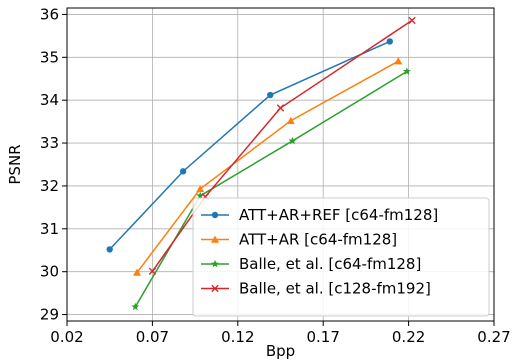 The height and width of the screenshot is (364, 515). What do you see at coordinates (15, 164) in the screenshot?
I see `y-axis-label: PSNR` at bounding box center [15, 164].